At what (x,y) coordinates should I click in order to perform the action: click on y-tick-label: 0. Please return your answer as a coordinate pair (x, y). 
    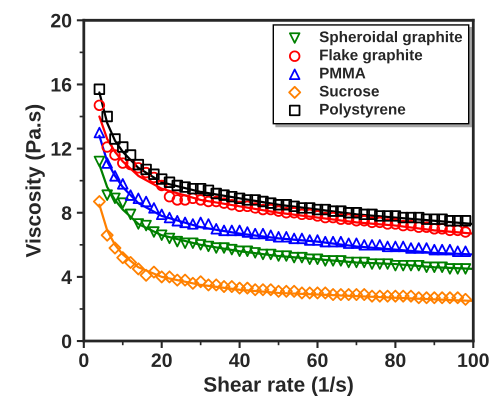
    Looking at the image, I should click on (67, 341).